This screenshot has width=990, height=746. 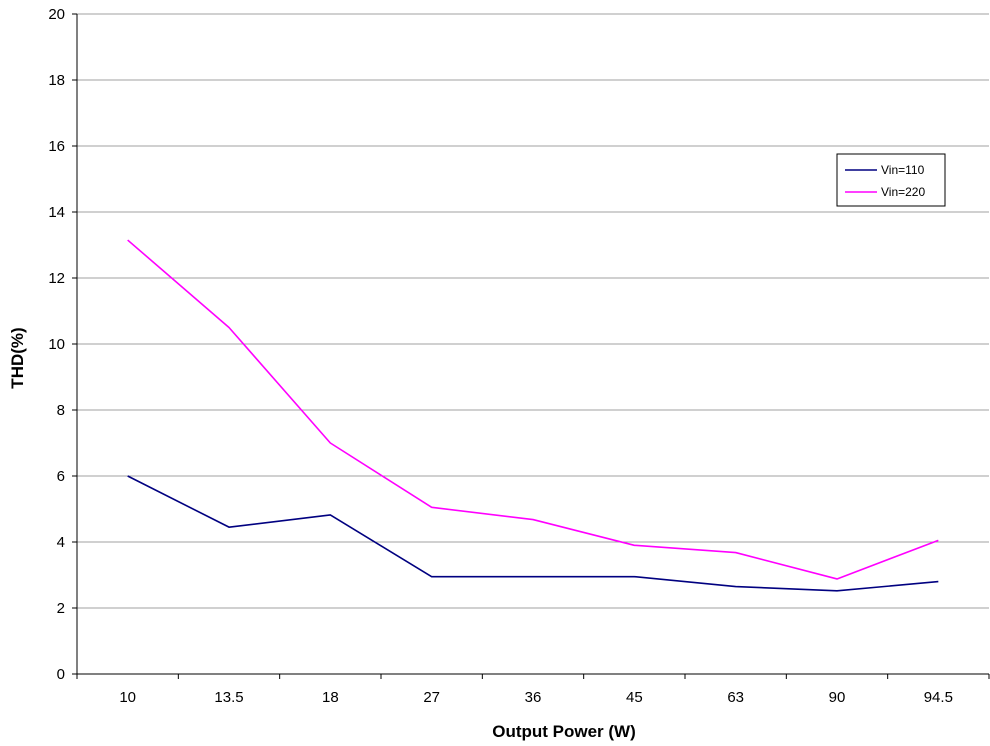 What do you see at coordinates (228, 697) in the screenshot?
I see `x-tick-label: 13.5` at bounding box center [228, 697].